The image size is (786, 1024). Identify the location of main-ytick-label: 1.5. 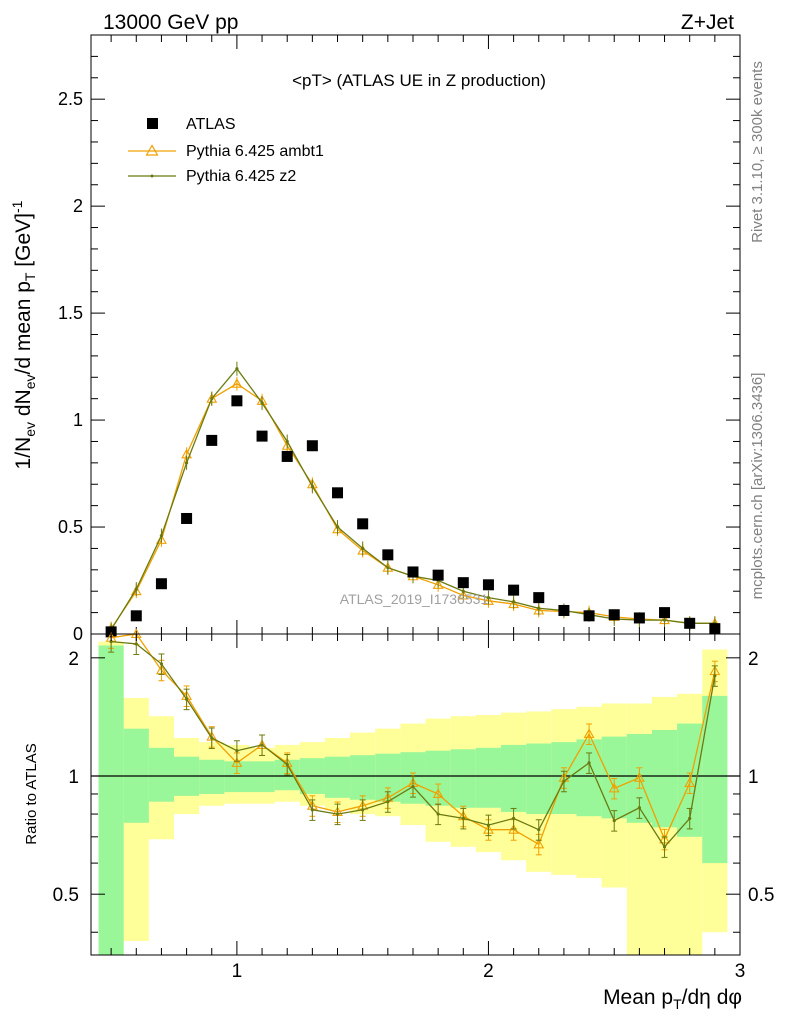
(70, 313).